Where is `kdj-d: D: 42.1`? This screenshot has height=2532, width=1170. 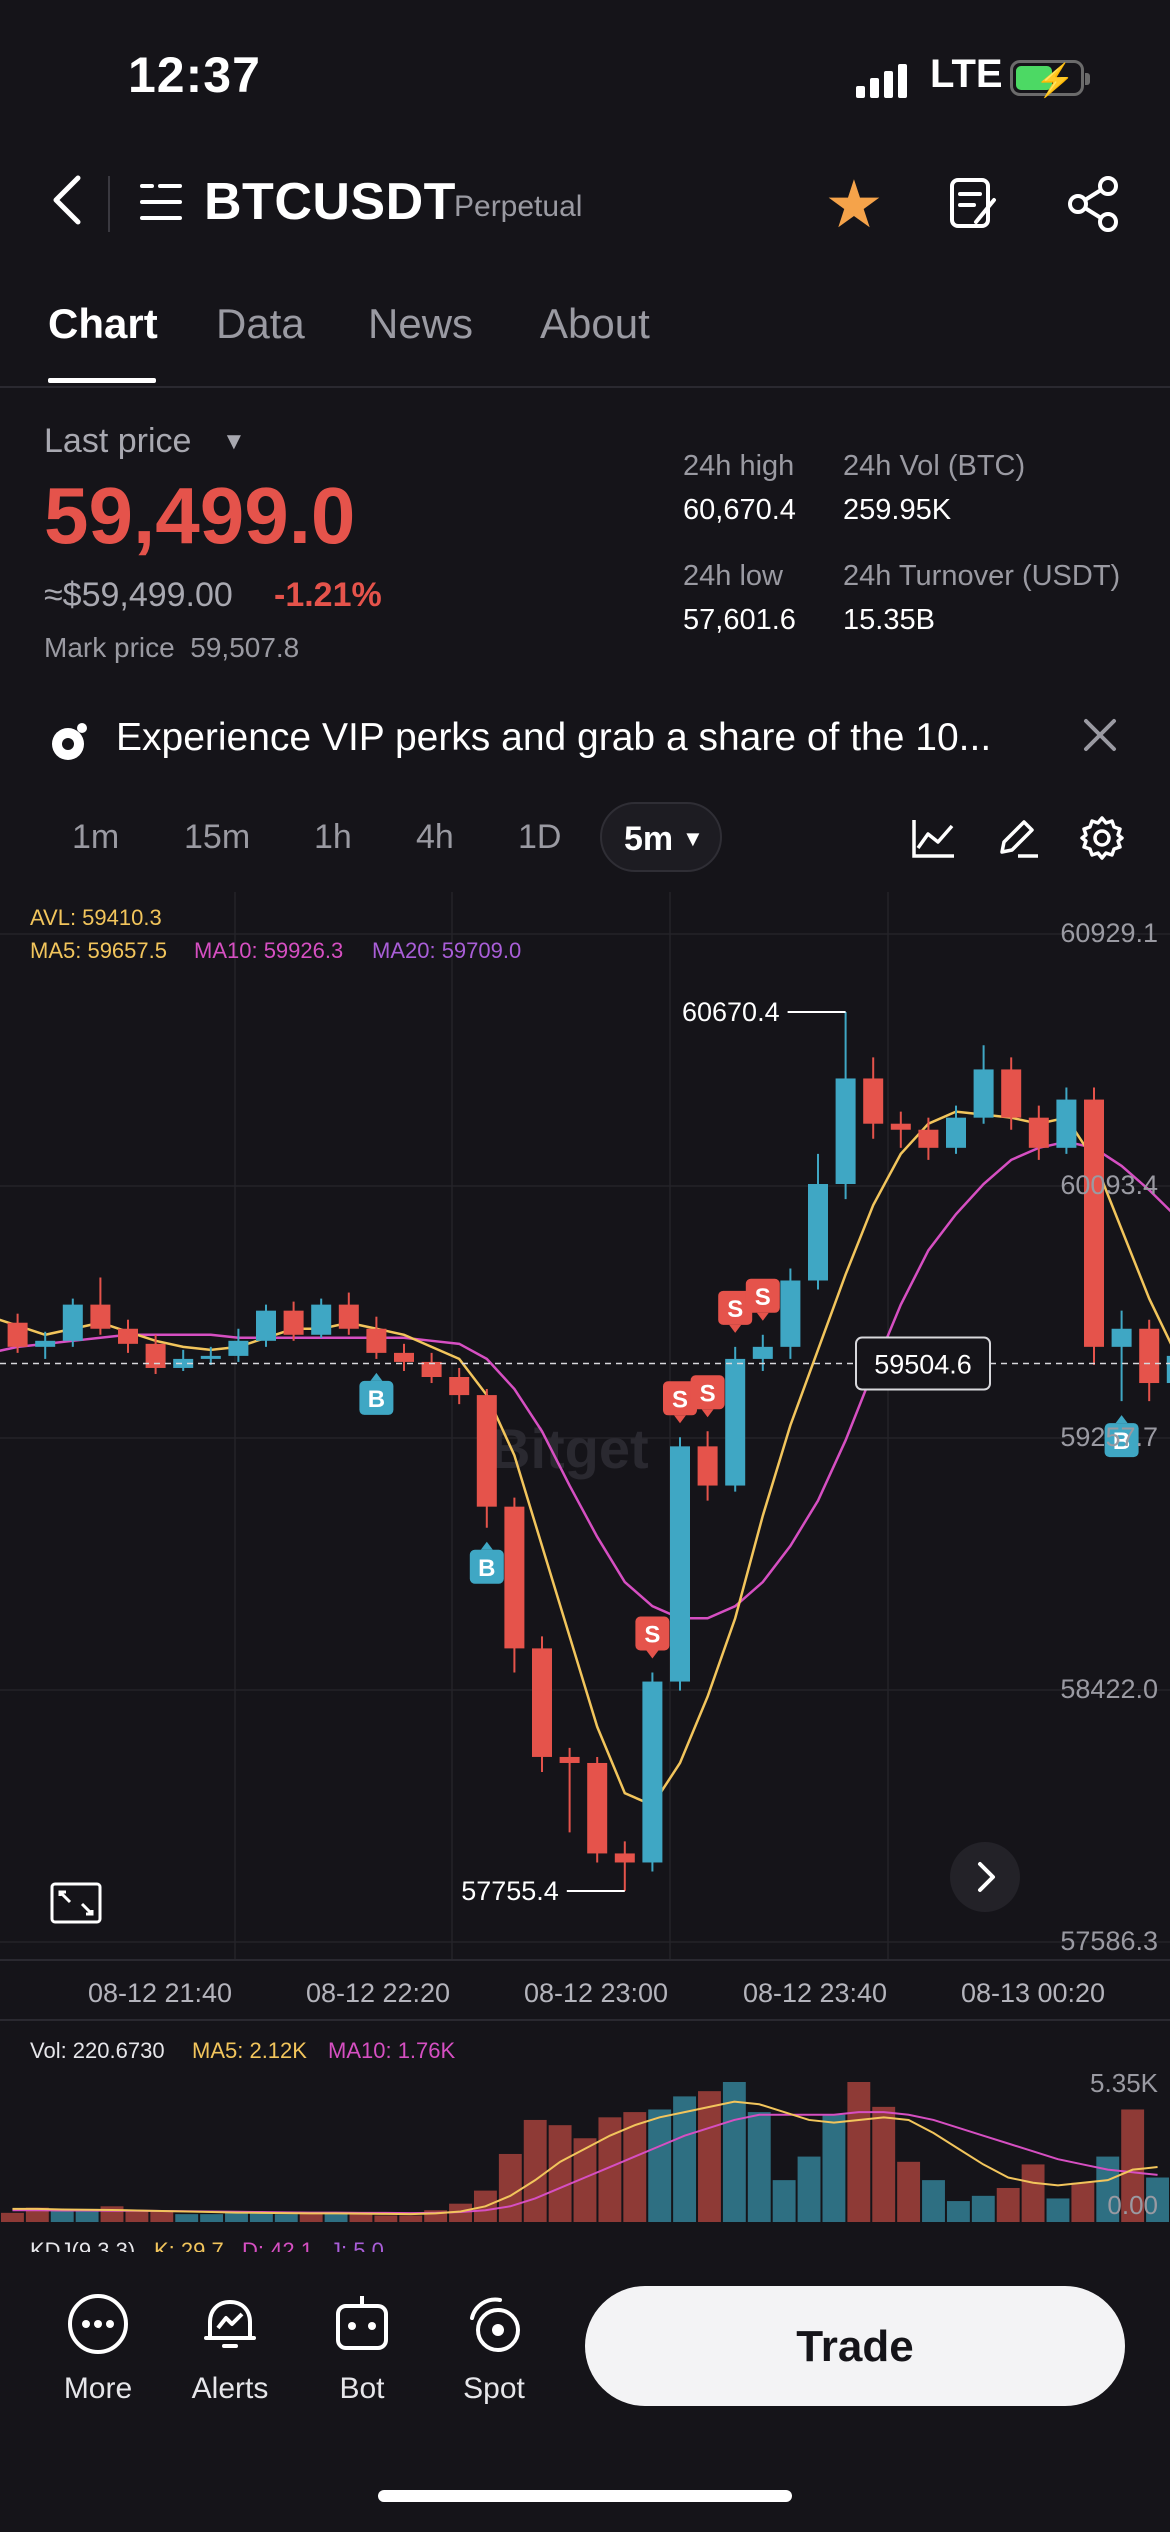
kdj-d: D: 42.1 is located at coordinates (277, 2245).